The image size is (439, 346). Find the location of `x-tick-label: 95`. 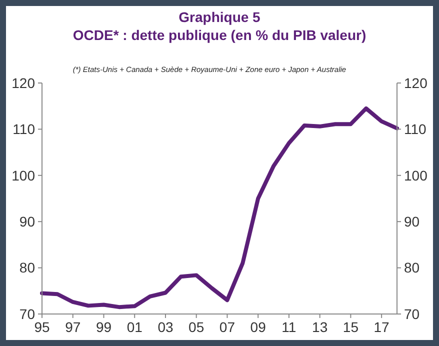

x-tick-label: 95 is located at coordinates (42, 327).